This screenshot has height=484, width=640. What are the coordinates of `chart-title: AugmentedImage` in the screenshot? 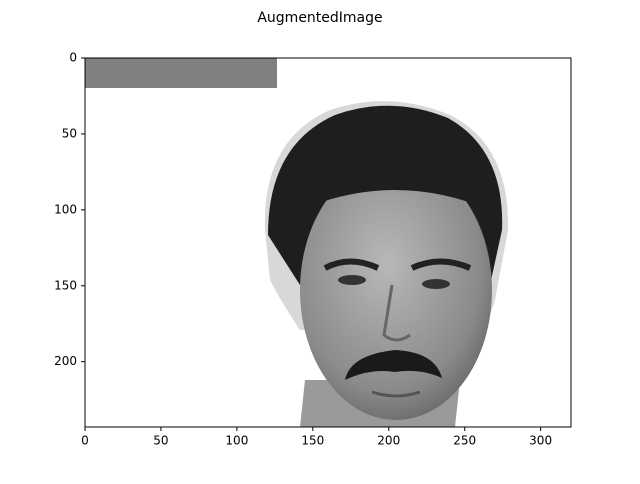 It's located at (319, 18).